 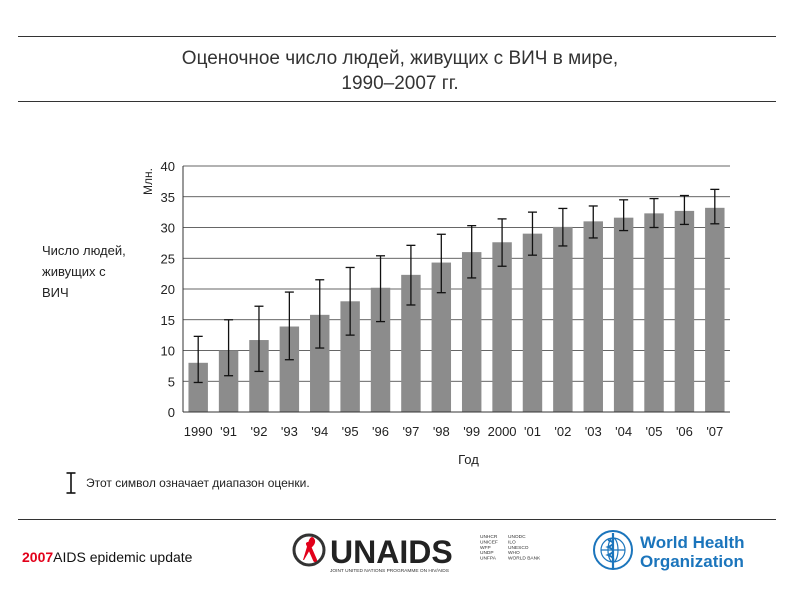 I want to click on legend-text: Этот символ означает диапазон оценки., so click(x=198, y=483).